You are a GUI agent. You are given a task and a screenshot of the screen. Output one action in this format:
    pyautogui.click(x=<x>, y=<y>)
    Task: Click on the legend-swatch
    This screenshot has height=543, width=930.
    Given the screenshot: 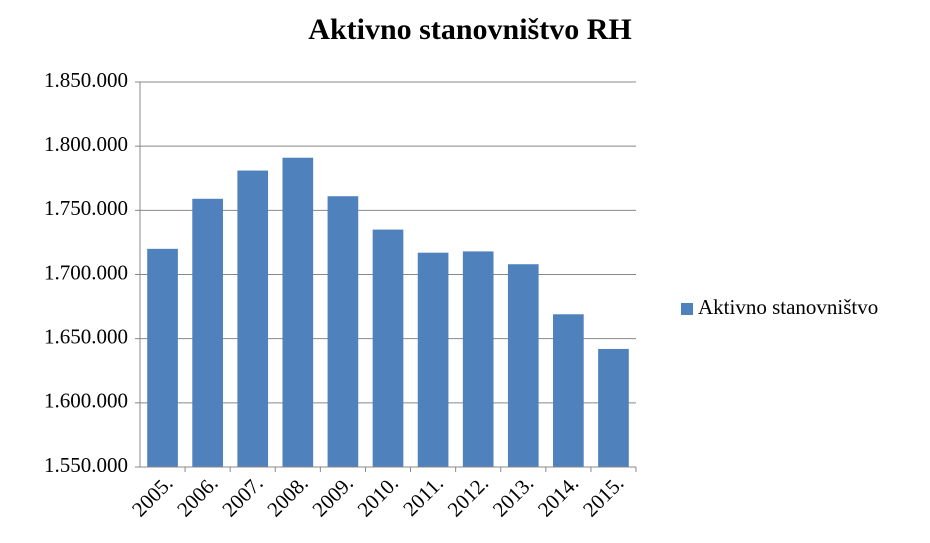 What is the action you would take?
    pyautogui.click(x=687, y=309)
    